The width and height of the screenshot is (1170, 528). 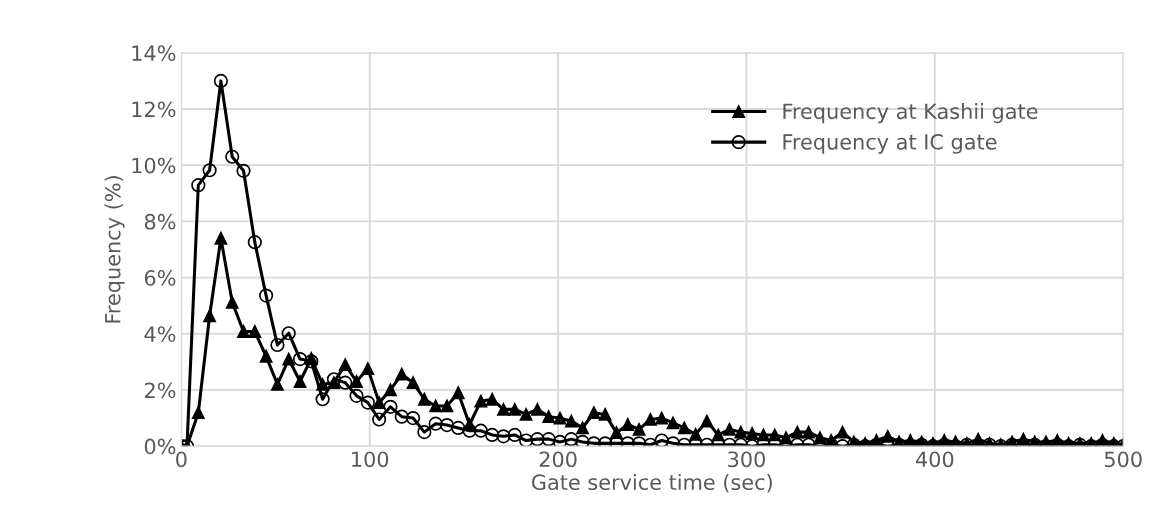 I want to click on y-tick-label: 0%, so click(x=160, y=446).